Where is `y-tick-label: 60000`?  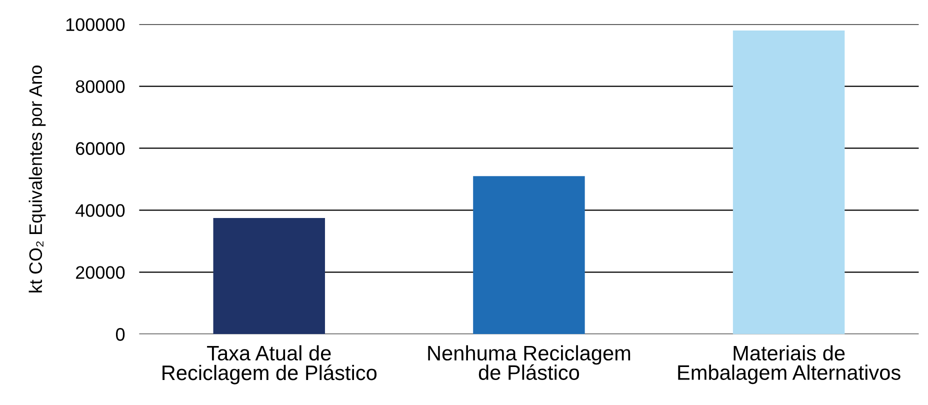
y-tick-label: 60000 is located at coordinates (100, 148).